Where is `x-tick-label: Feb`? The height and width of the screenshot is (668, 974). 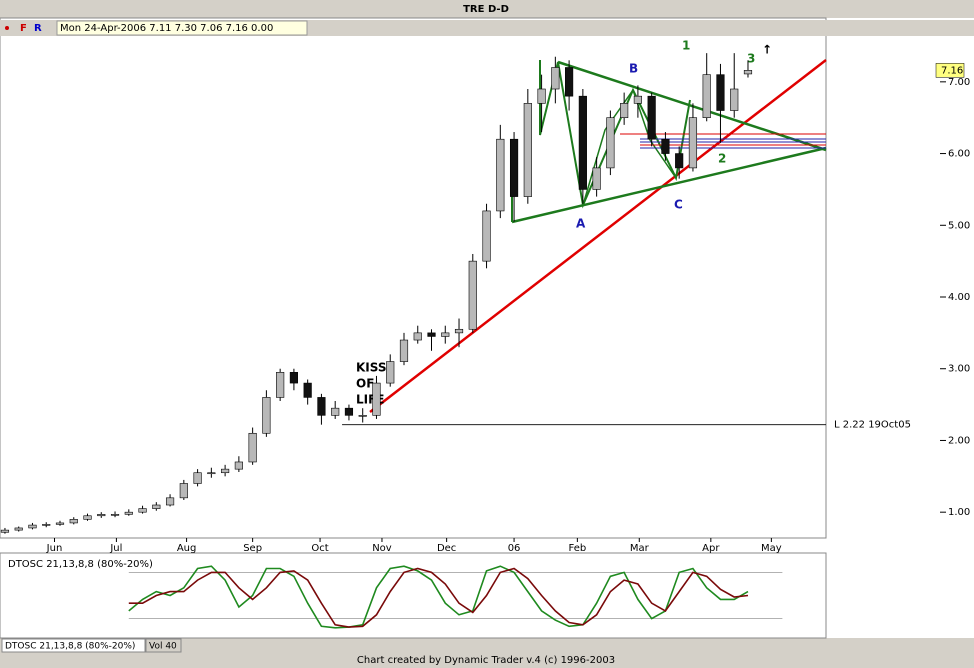
x-tick-label: Feb is located at coordinates (578, 548).